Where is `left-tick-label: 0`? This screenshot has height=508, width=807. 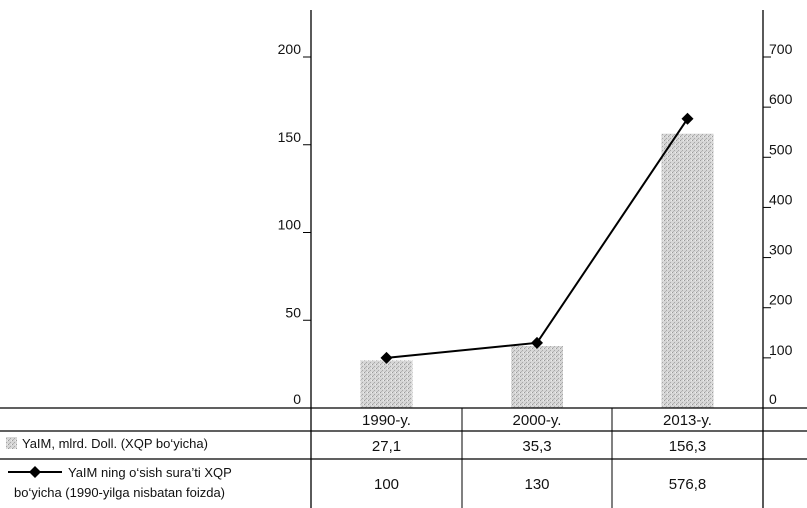 left-tick-label: 0 is located at coordinates (297, 399).